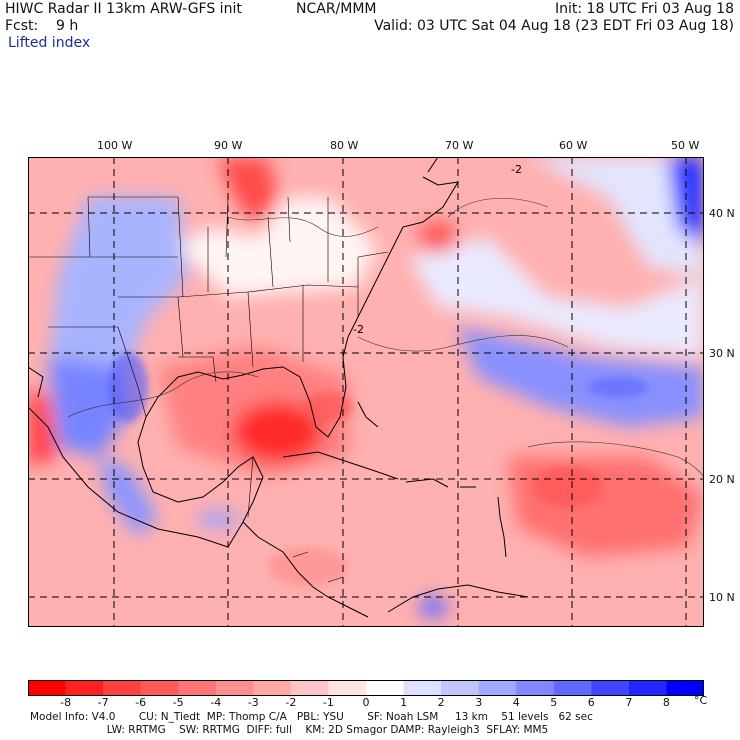 The image size is (740, 740). What do you see at coordinates (722, 213) in the screenshot?
I see `lat-label-40n: 40 N` at bounding box center [722, 213].